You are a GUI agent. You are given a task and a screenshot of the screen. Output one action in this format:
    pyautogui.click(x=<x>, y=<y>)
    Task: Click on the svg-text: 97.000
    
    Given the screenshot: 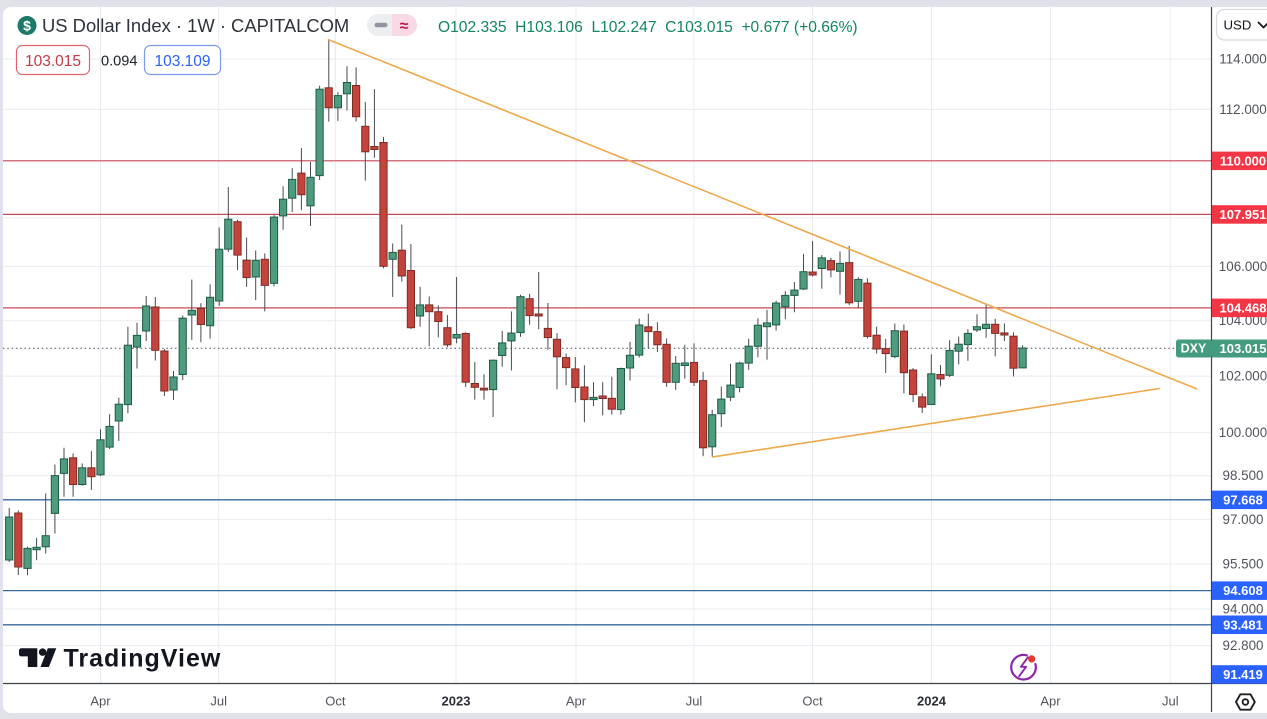 What is the action you would take?
    pyautogui.click(x=1243, y=519)
    